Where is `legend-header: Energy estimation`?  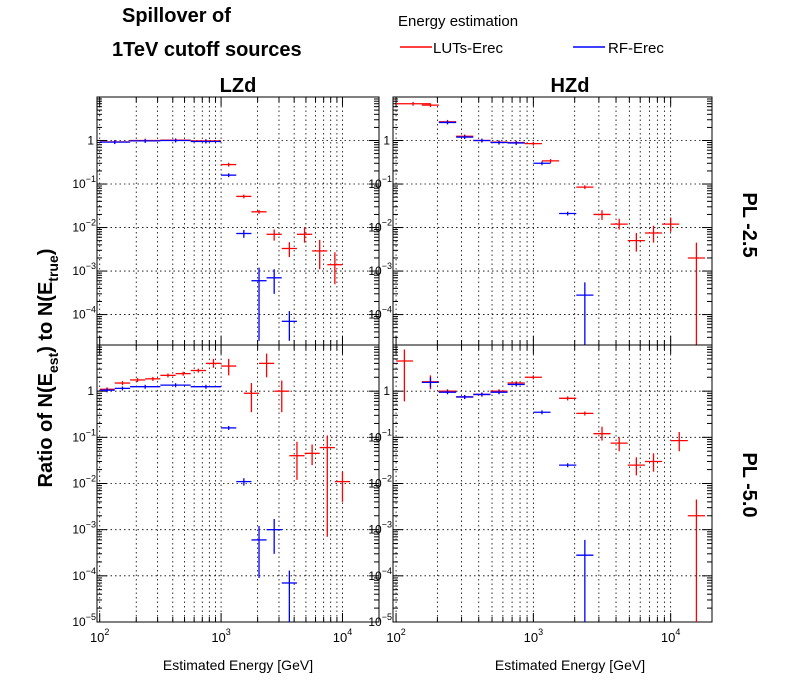 legend-header: Energy estimation is located at coordinates (458, 21).